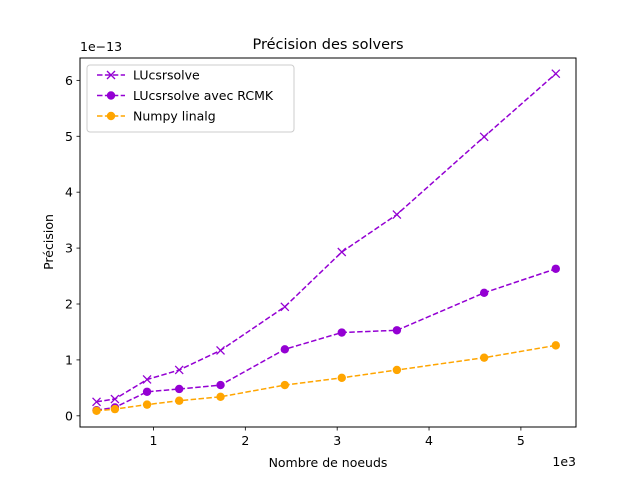 The height and width of the screenshot is (480, 640). I want to click on series-2-line, so click(326, 378).